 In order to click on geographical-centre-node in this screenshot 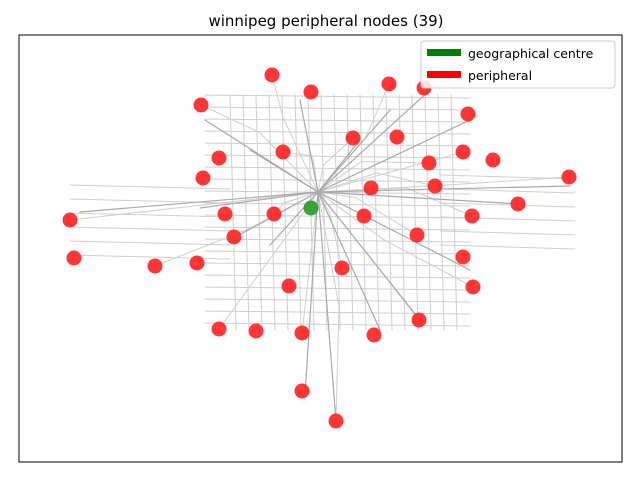, I will do `click(311, 208)`.